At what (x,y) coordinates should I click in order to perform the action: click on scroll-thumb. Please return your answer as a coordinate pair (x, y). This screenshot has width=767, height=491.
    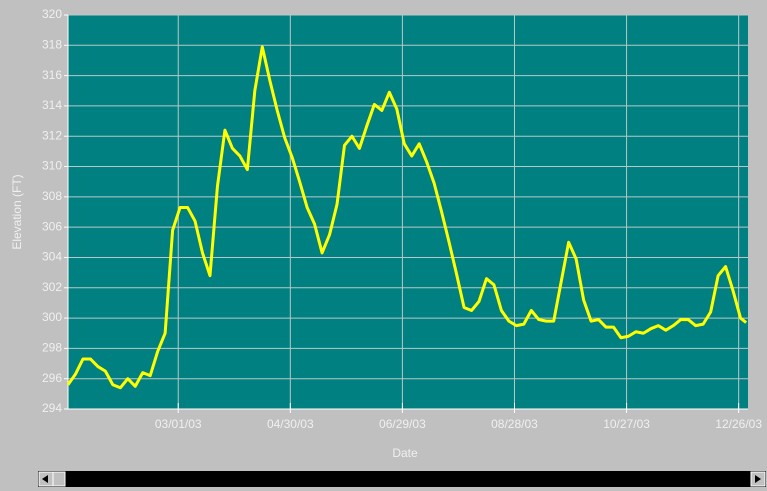
    Looking at the image, I should click on (59, 479).